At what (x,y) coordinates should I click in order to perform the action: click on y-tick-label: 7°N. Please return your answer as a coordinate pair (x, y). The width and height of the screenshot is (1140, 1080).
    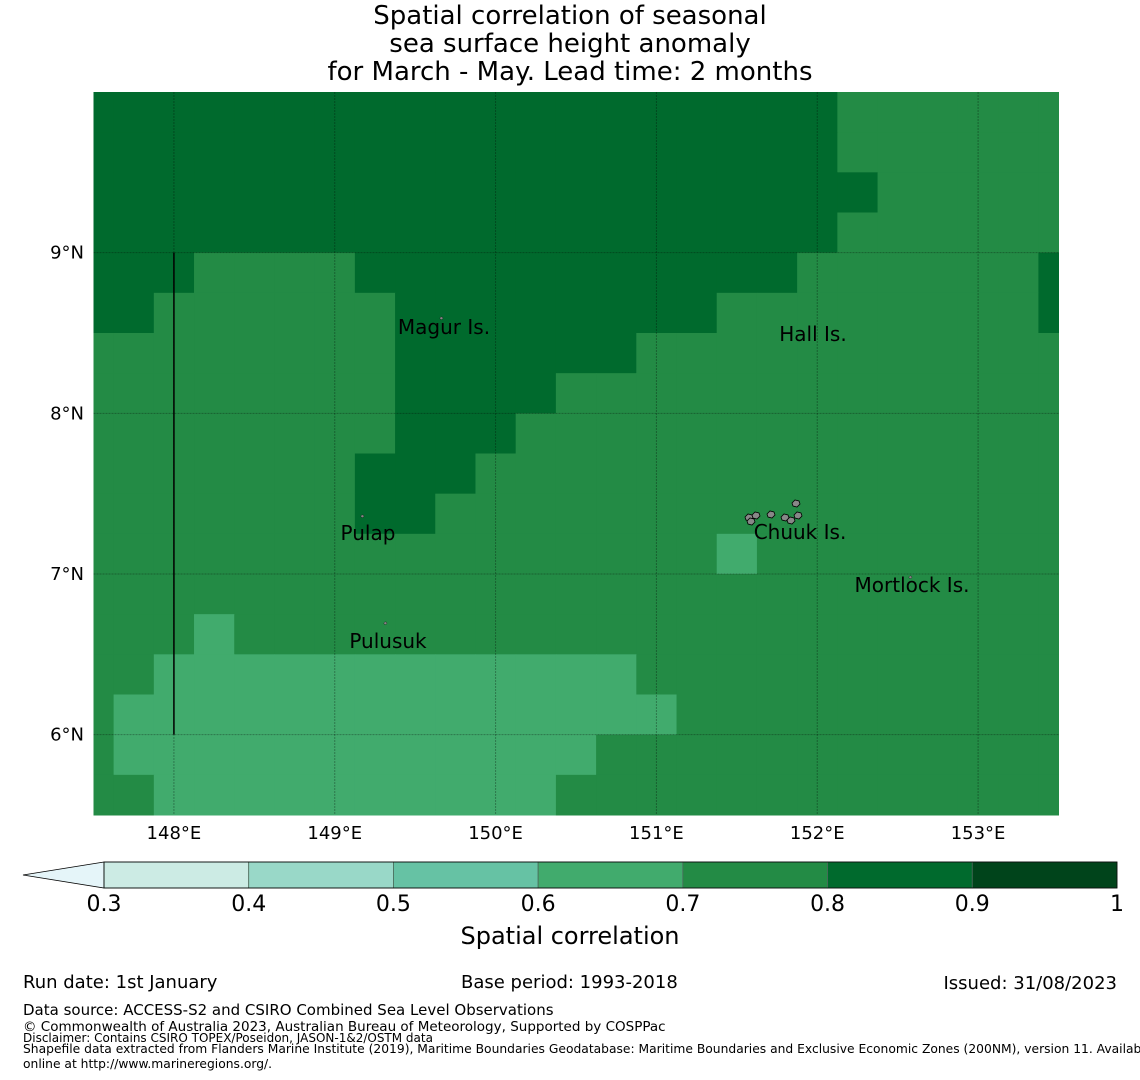
    Looking at the image, I should click on (67, 574).